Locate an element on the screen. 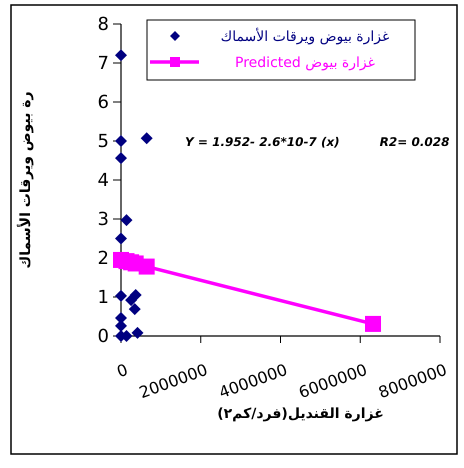  y-tick-label: 7 is located at coordinates (103, 63).